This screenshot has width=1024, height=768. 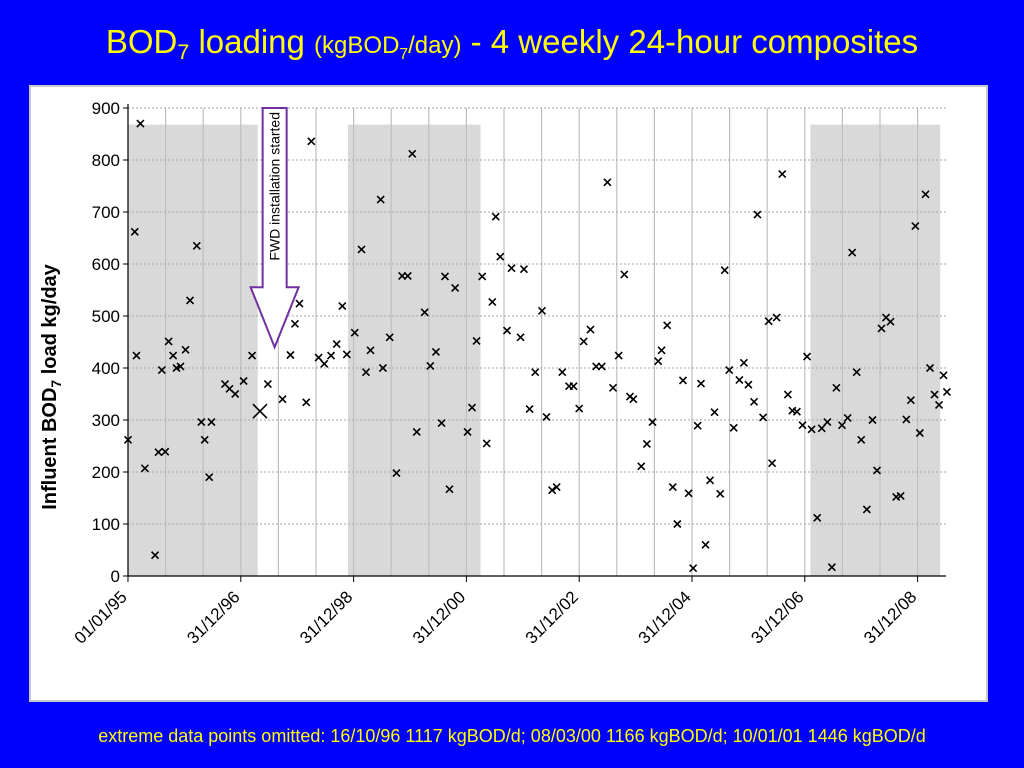 I want to click on x-tick-label-1: 01/01/95, so click(x=101, y=617).